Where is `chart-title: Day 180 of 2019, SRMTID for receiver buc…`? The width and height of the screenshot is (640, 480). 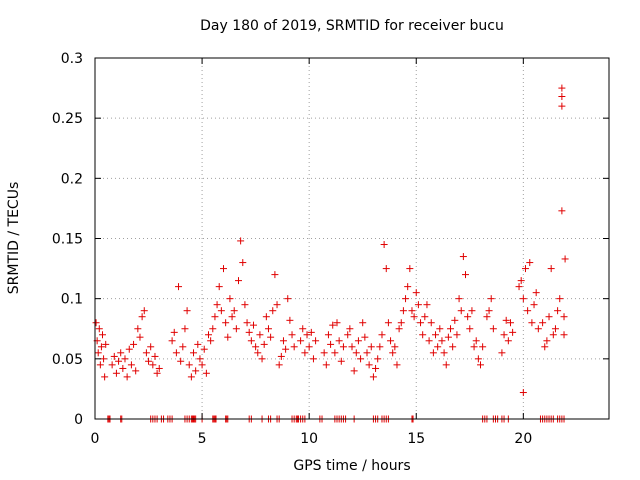
chart-title: Day 180 of 2019, SRMTID for receiver buc… is located at coordinates (352, 26).